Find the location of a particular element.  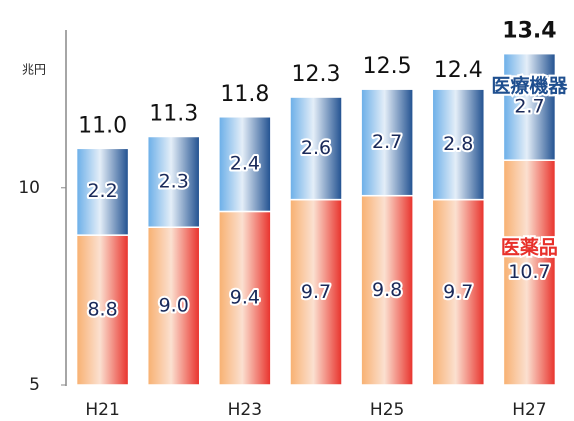

x-tick-label: H21 is located at coordinates (102, 410).